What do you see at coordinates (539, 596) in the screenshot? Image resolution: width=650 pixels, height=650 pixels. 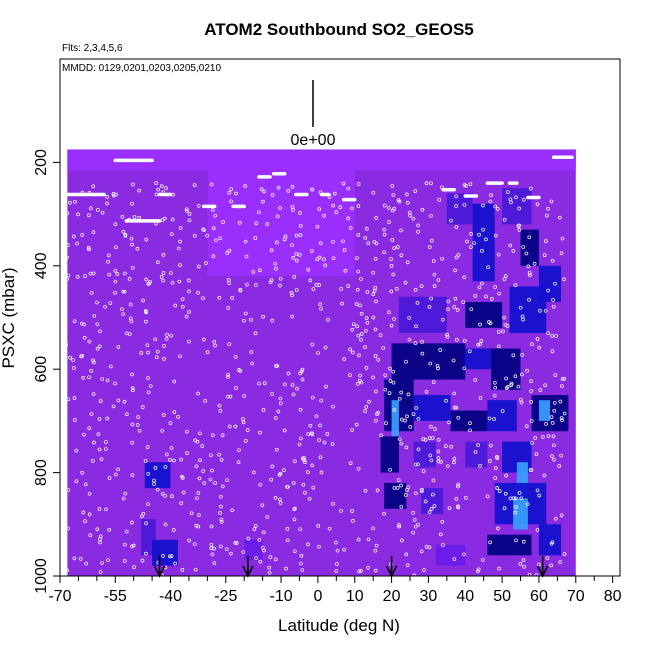 I see `x-tick-label: 60` at bounding box center [539, 596].